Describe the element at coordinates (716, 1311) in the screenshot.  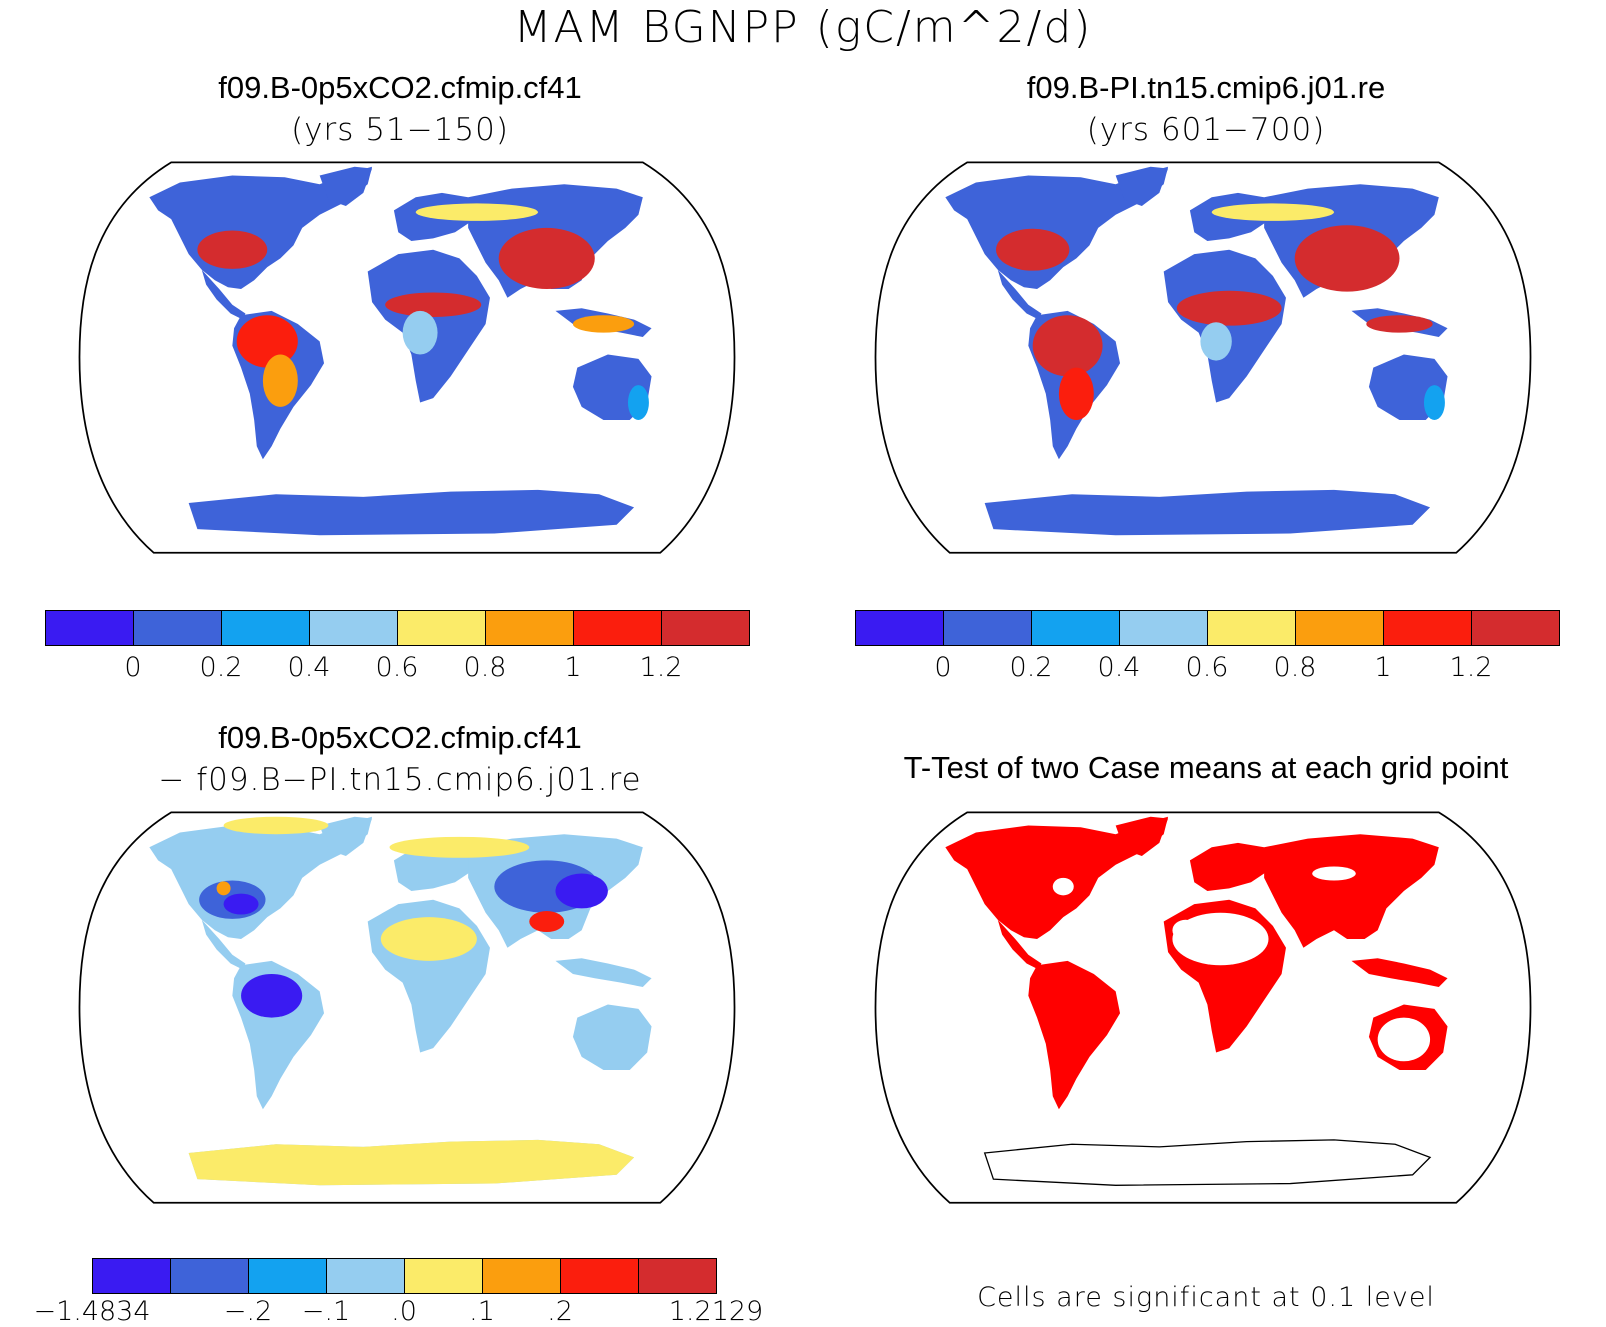
I see `colorbar-tick-label: 1.2129` at that location.